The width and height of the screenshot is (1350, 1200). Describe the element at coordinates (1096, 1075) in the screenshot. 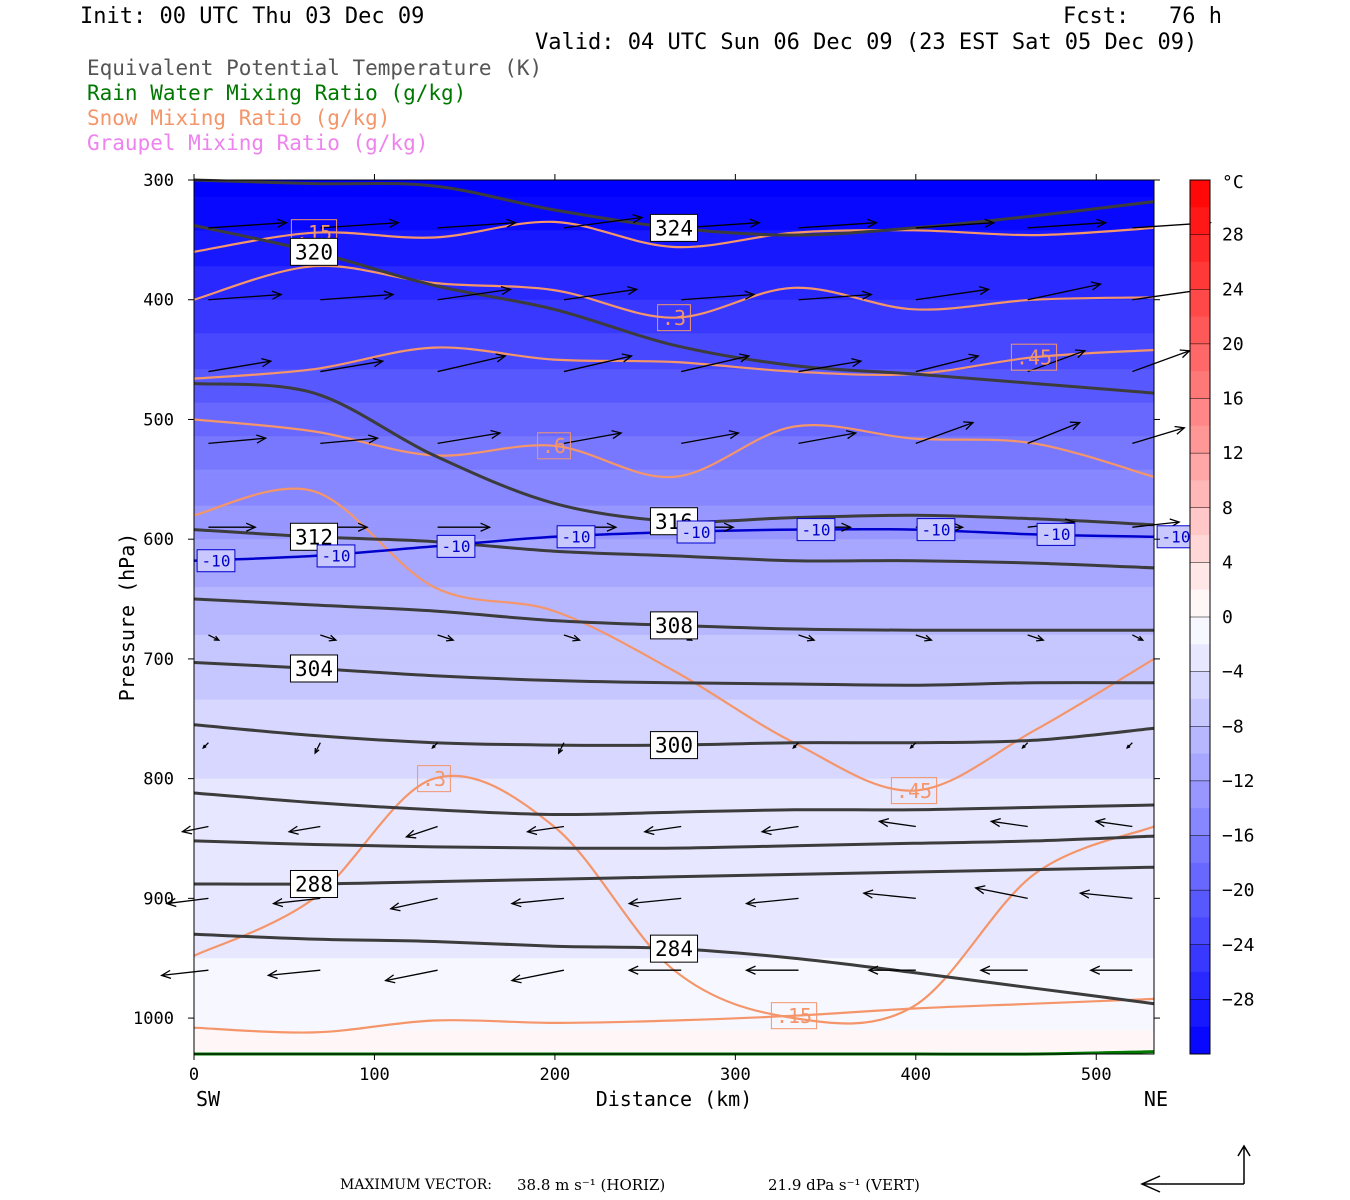

I see `x-tick-label: 500` at that location.